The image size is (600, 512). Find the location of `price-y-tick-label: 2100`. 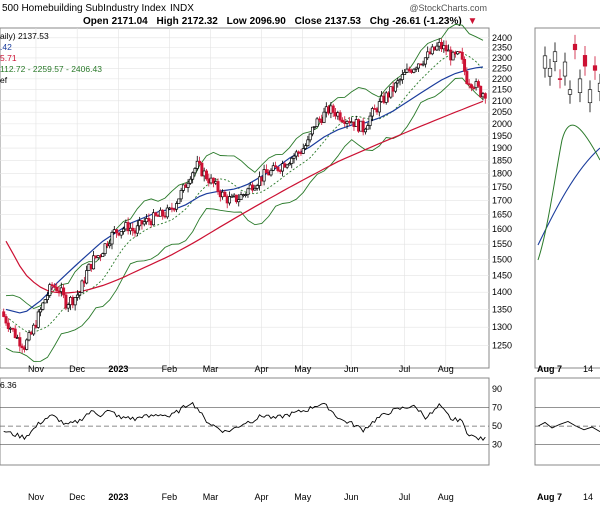

price-y-tick-label: 2100 is located at coordinates (502, 101).